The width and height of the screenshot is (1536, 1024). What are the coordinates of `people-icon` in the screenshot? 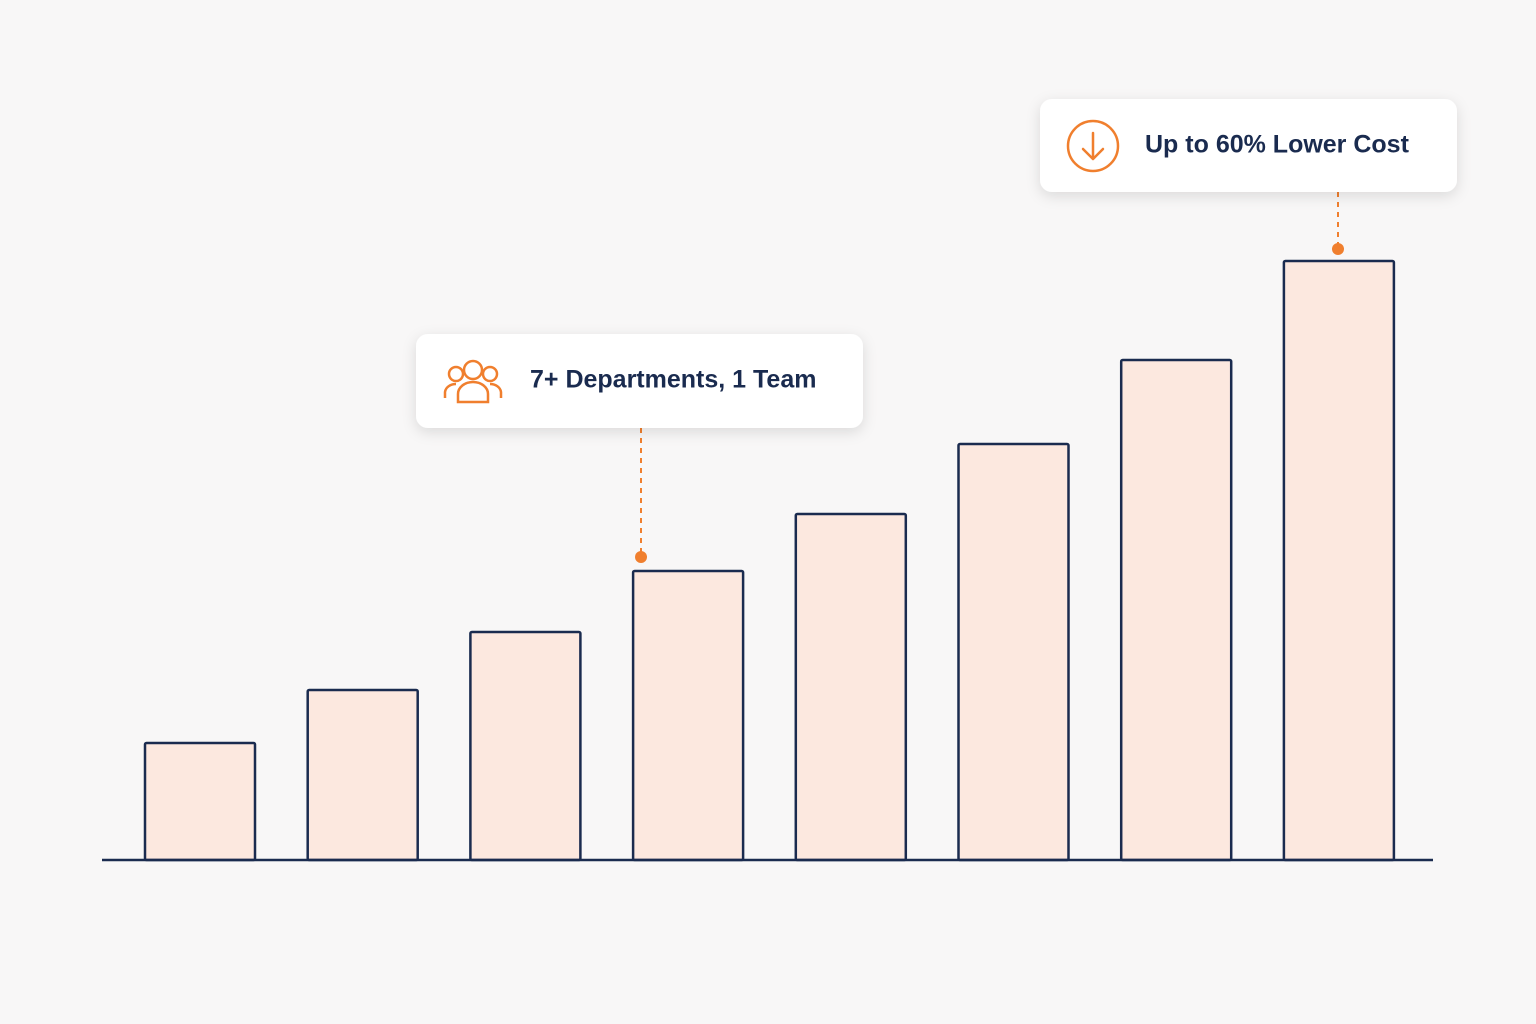 It's located at (473, 381).